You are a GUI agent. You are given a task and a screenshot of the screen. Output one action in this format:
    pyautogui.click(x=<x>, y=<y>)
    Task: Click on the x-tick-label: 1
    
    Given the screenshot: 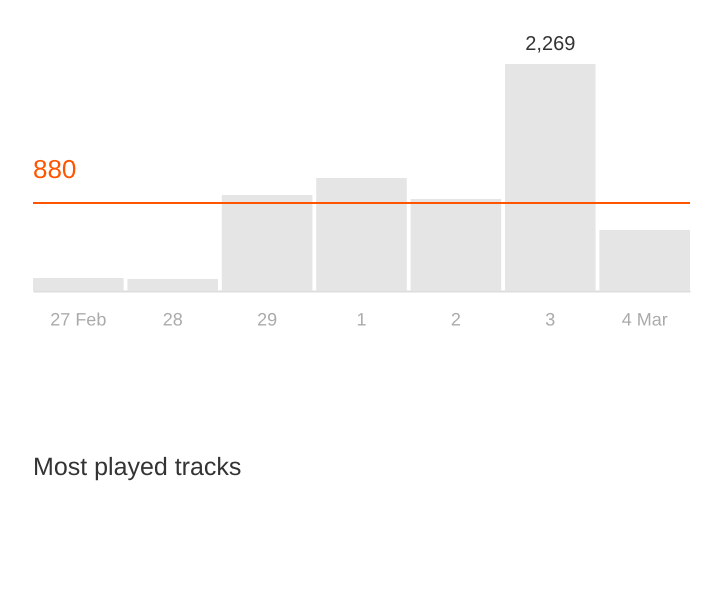 What is the action you would take?
    pyautogui.click(x=361, y=320)
    